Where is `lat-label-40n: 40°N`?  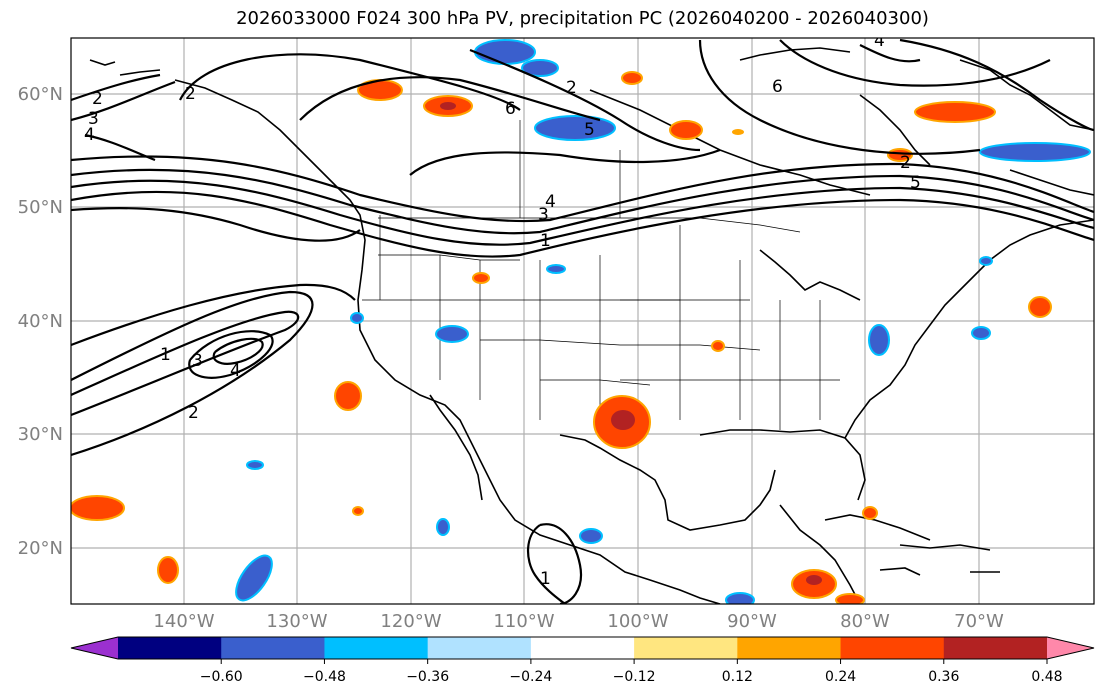 lat-label-40n: 40°N is located at coordinates (40, 321).